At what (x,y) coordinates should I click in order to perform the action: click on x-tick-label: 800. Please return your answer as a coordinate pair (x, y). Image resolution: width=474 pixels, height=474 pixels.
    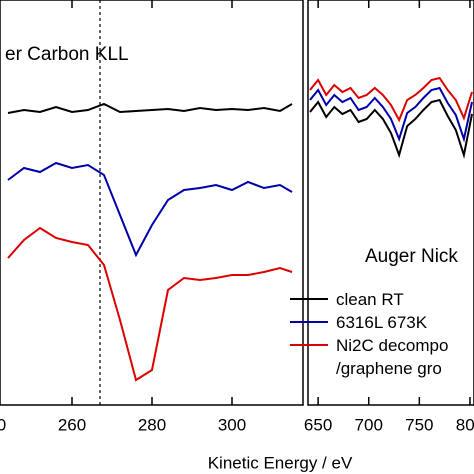
    Looking at the image, I should click on (465, 424).